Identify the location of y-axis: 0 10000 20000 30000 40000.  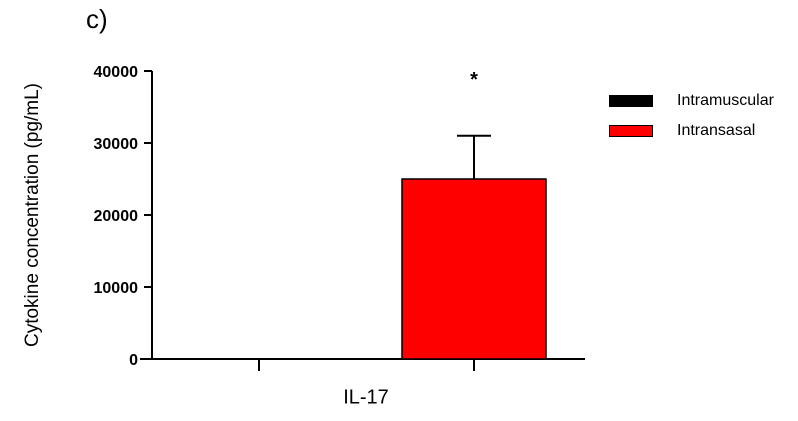
(123, 216).